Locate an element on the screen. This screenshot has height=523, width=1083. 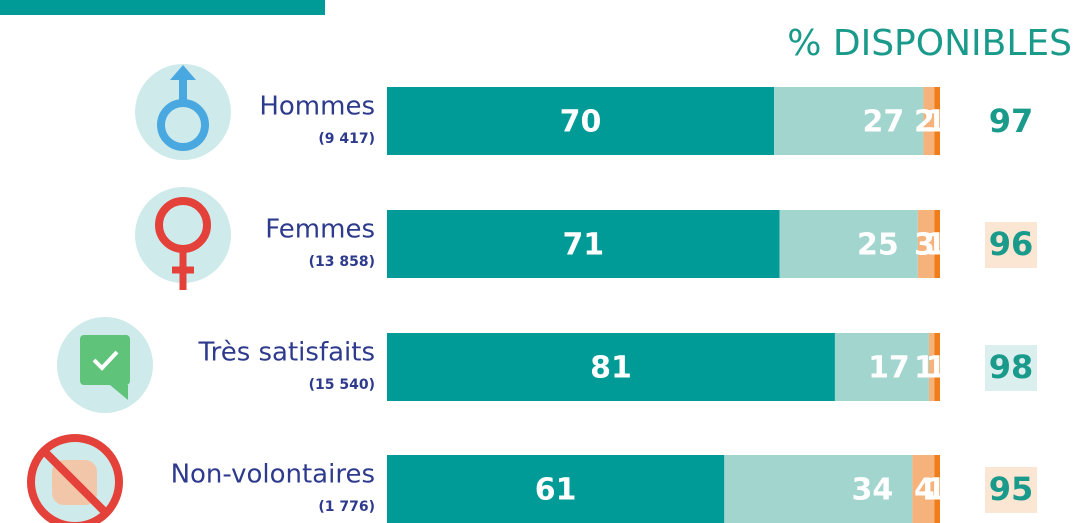
total-label: 97 is located at coordinates (1011, 121).